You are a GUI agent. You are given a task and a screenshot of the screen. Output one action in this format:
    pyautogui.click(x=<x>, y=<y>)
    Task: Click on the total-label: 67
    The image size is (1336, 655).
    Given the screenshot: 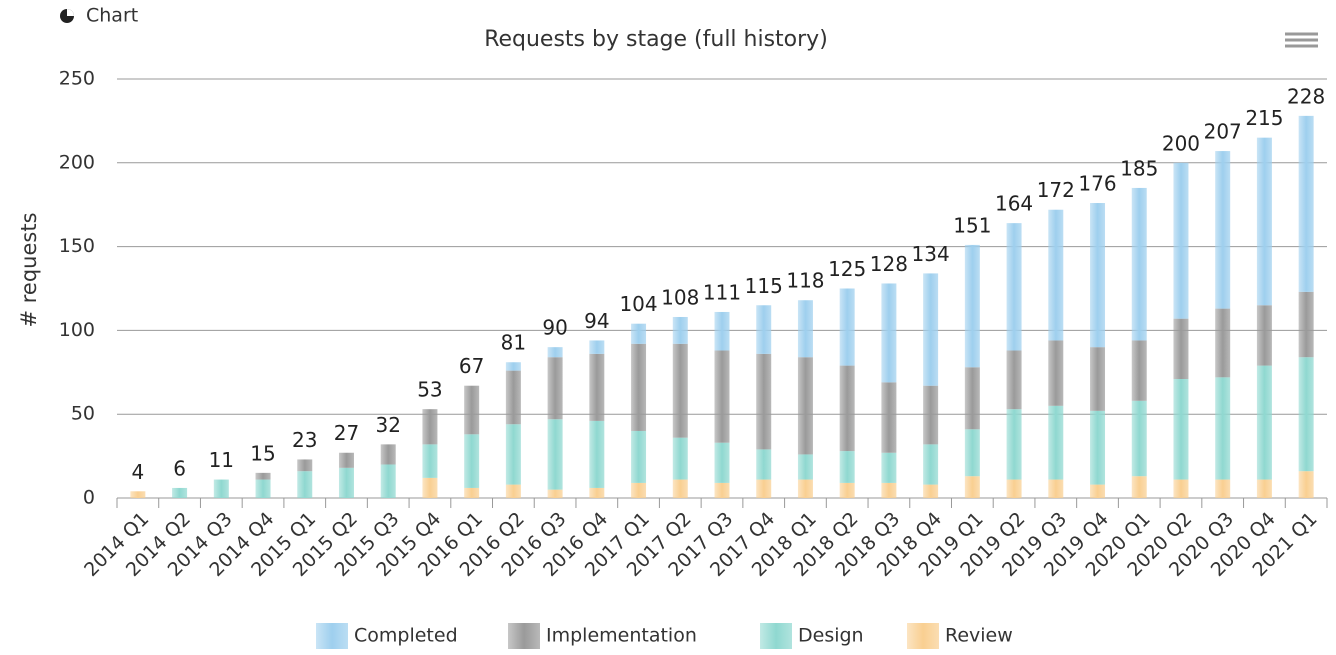 What is the action you would take?
    pyautogui.click(x=471, y=366)
    